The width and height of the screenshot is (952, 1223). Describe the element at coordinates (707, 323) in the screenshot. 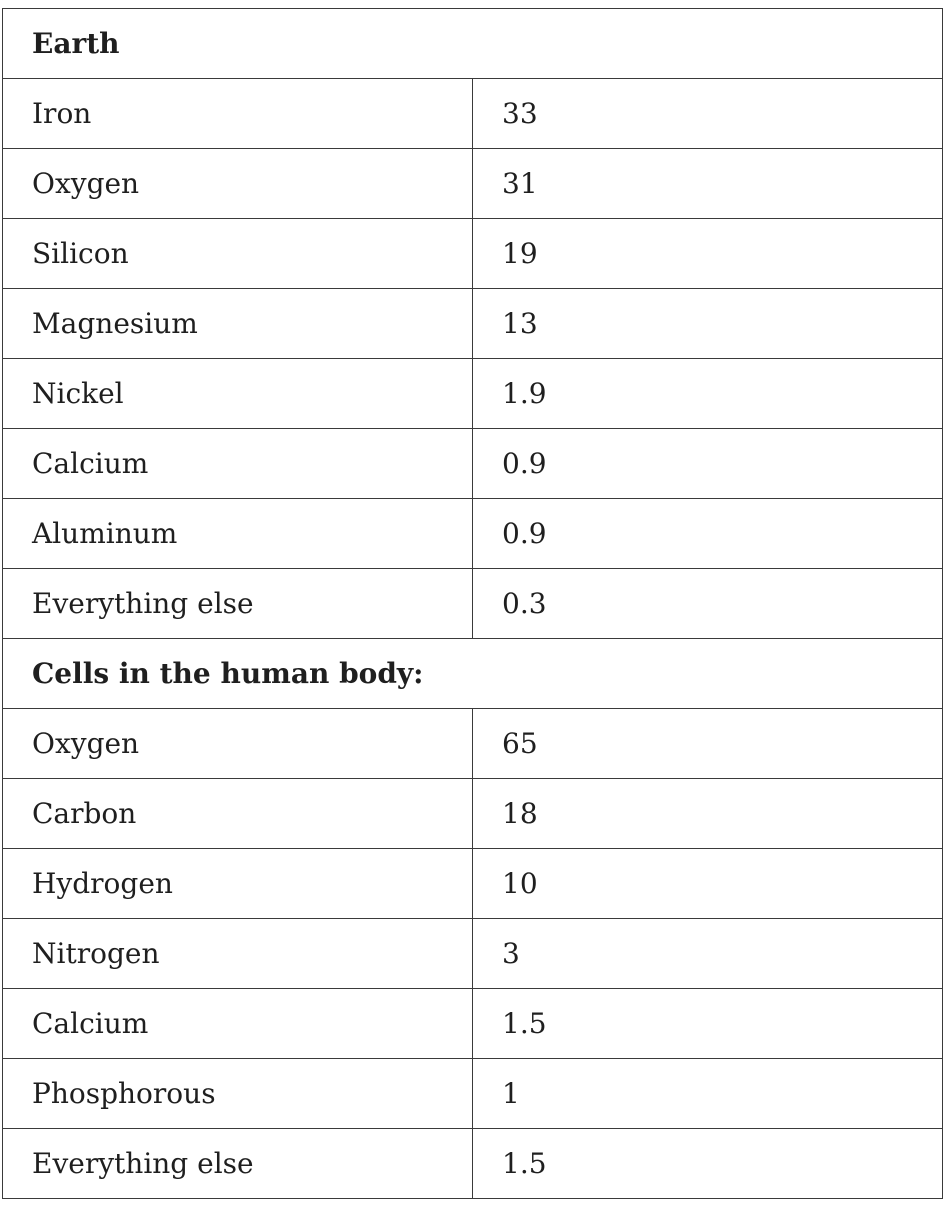

I see `value-cell: 13` at that location.